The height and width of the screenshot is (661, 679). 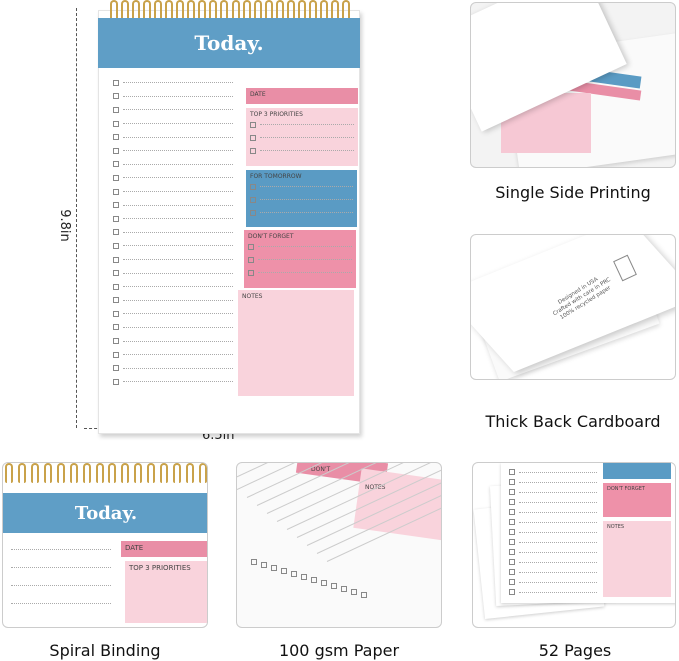 I want to click on paper-weight-image: DON'T NOTES, so click(x=339, y=545).